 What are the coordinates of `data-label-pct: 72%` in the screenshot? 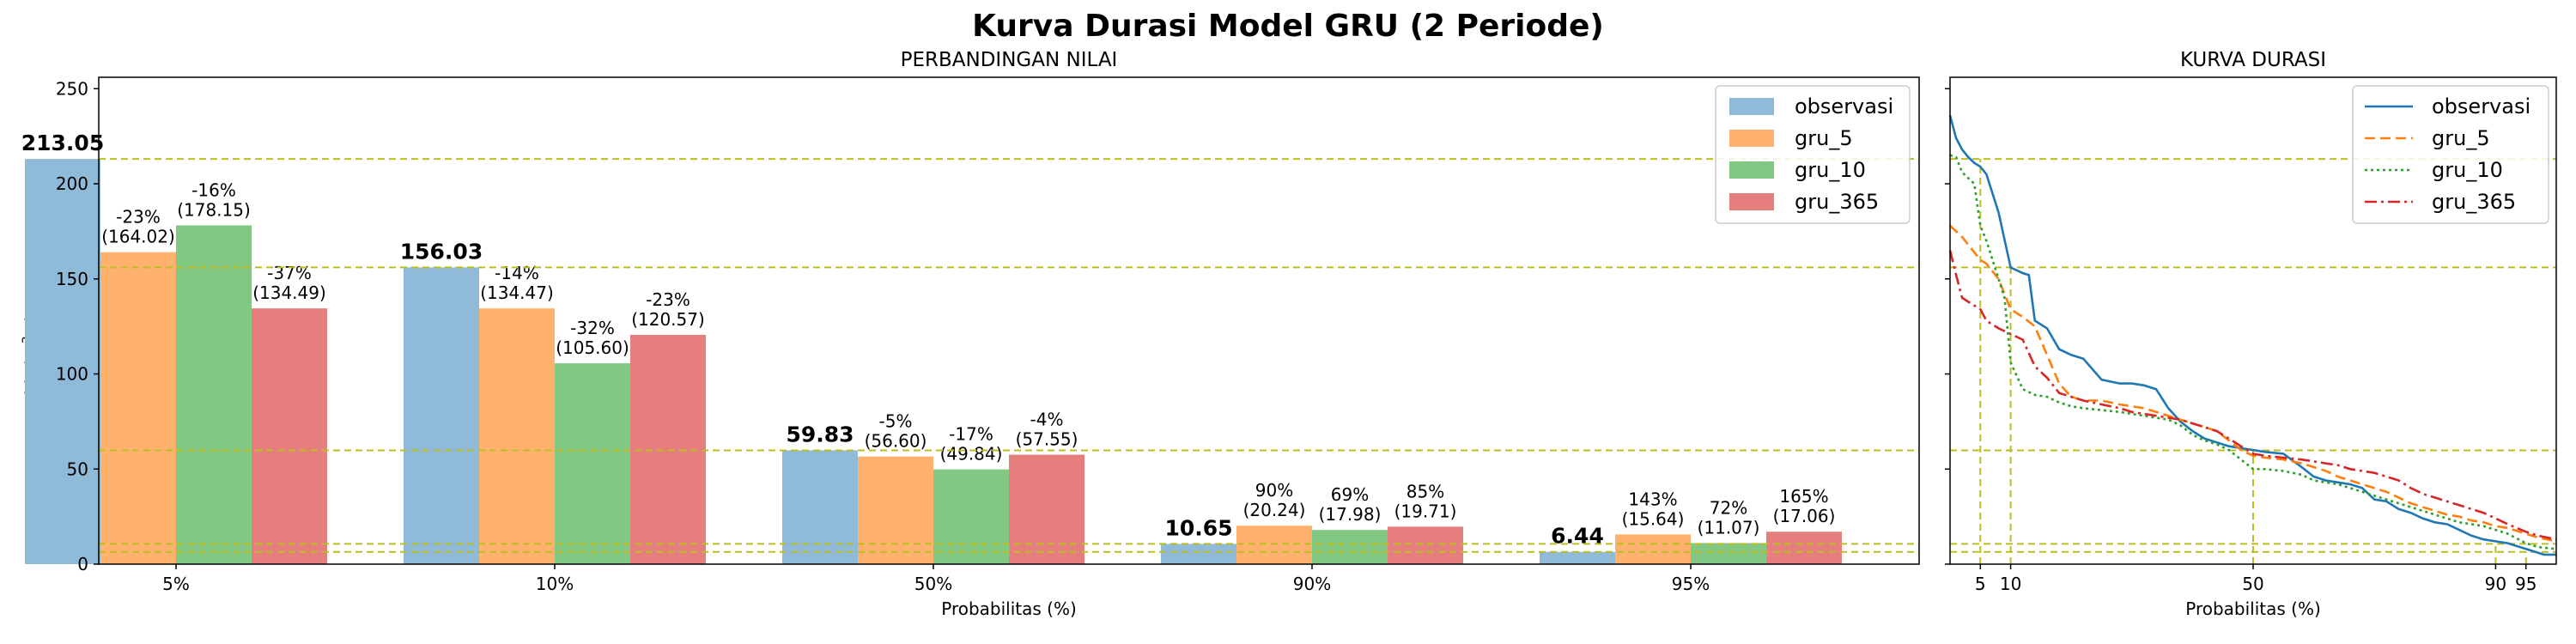 It's located at (1729, 508).